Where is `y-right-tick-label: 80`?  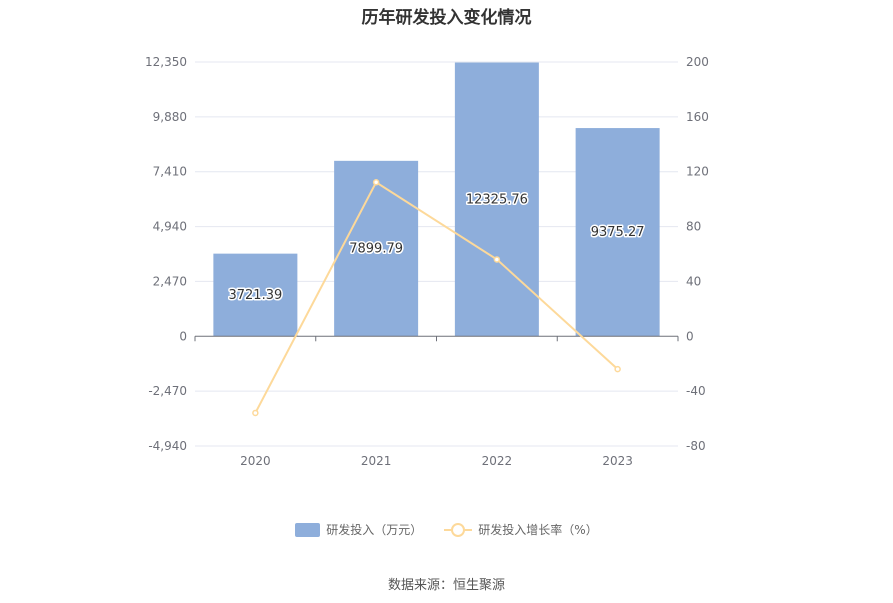 y-right-tick-label: 80 is located at coordinates (693, 227).